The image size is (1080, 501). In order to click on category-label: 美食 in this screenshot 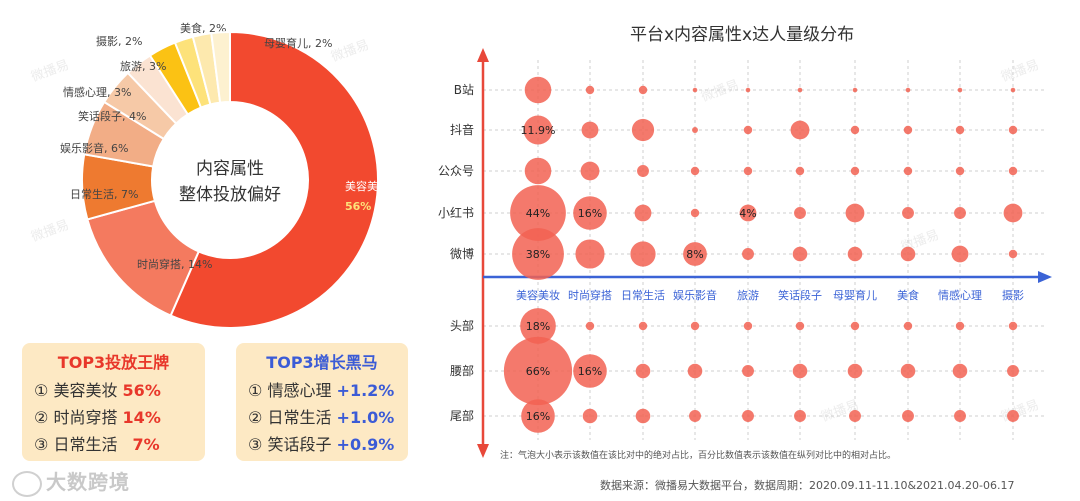, I will do `click(908, 295)`.